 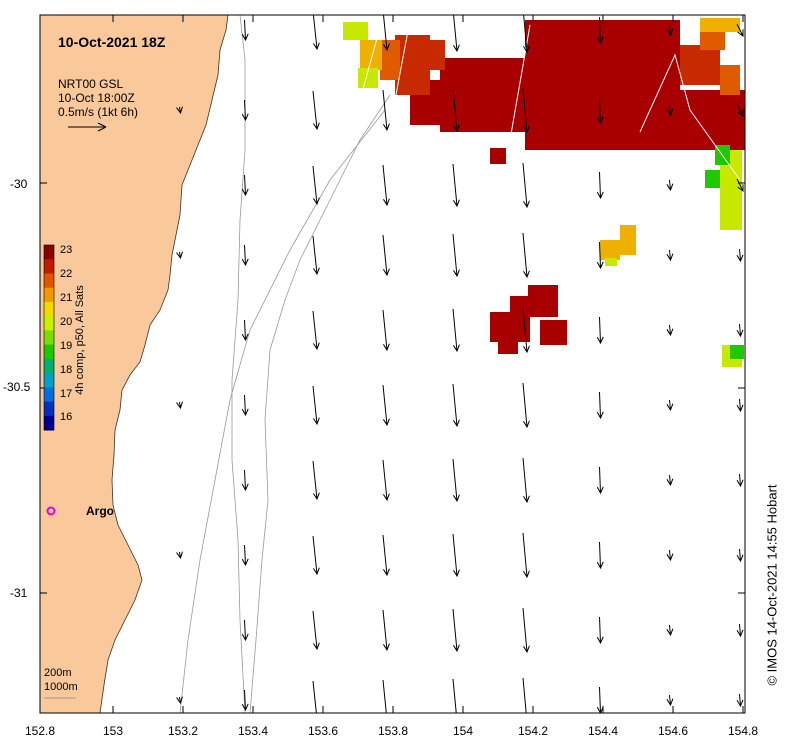 What do you see at coordinates (772, 585) in the screenshot?
I see `credit-label: © IMOS 14-Oct-2021 14:55 Hobart` at bounding box center [772, 585].